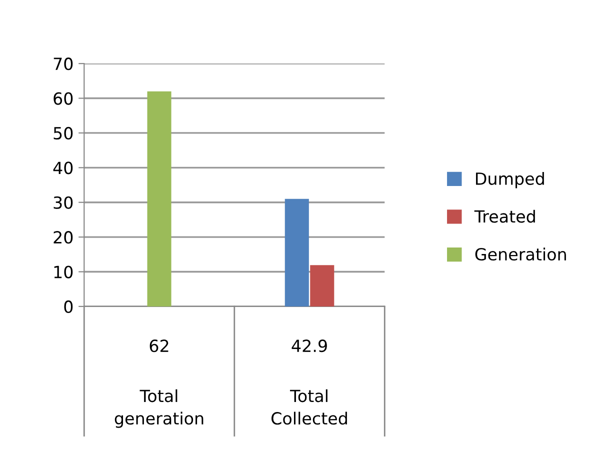  I want to click on x-tick-label: Total Collected, so click(309, 407).